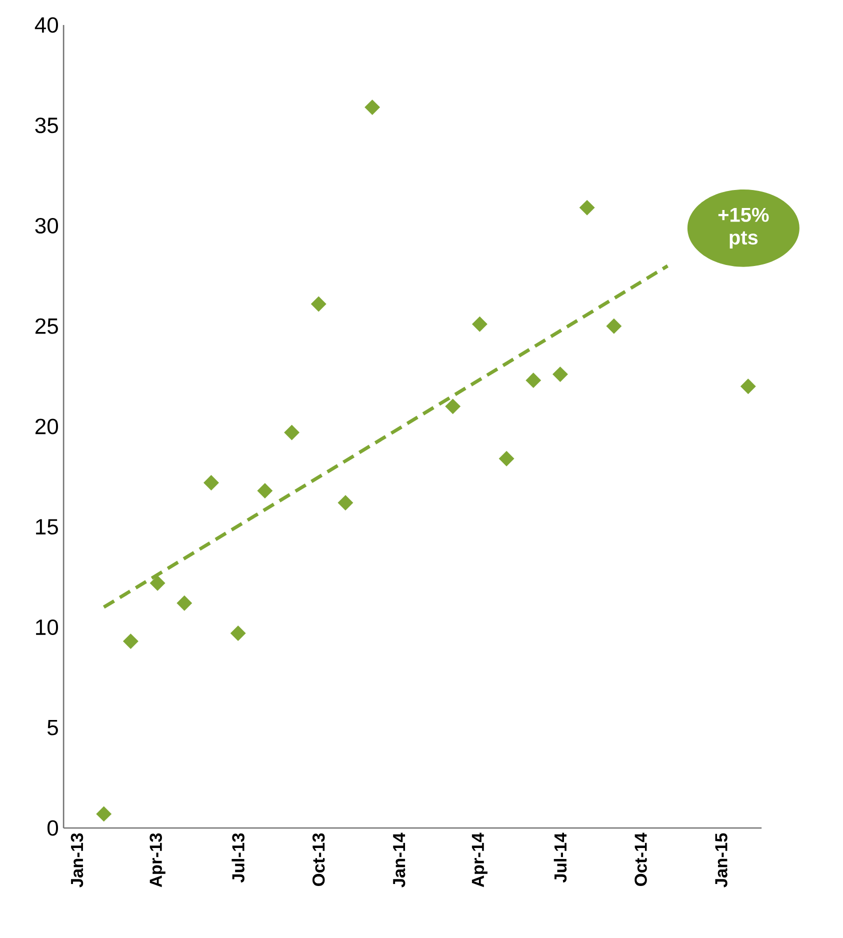 This screenshot has height=938, width=843. I want to click on x-tick-label: Jan-13, so click(77, 860).